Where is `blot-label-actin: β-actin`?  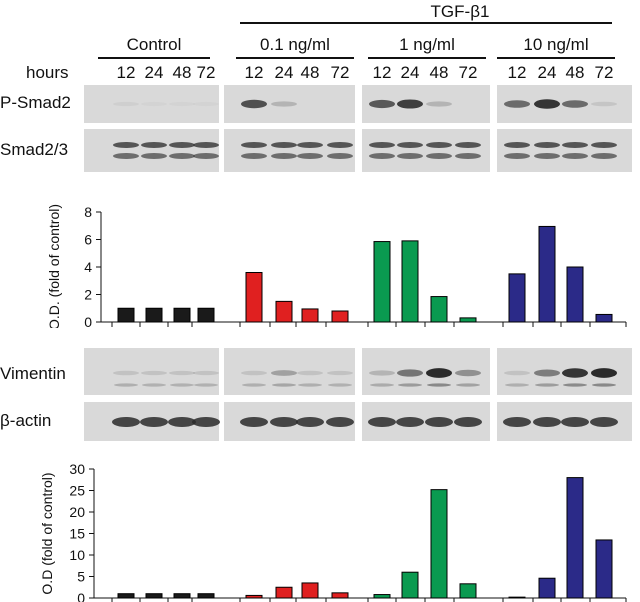 blot-label-actin: β-actin is located at coordinates (26, 420).